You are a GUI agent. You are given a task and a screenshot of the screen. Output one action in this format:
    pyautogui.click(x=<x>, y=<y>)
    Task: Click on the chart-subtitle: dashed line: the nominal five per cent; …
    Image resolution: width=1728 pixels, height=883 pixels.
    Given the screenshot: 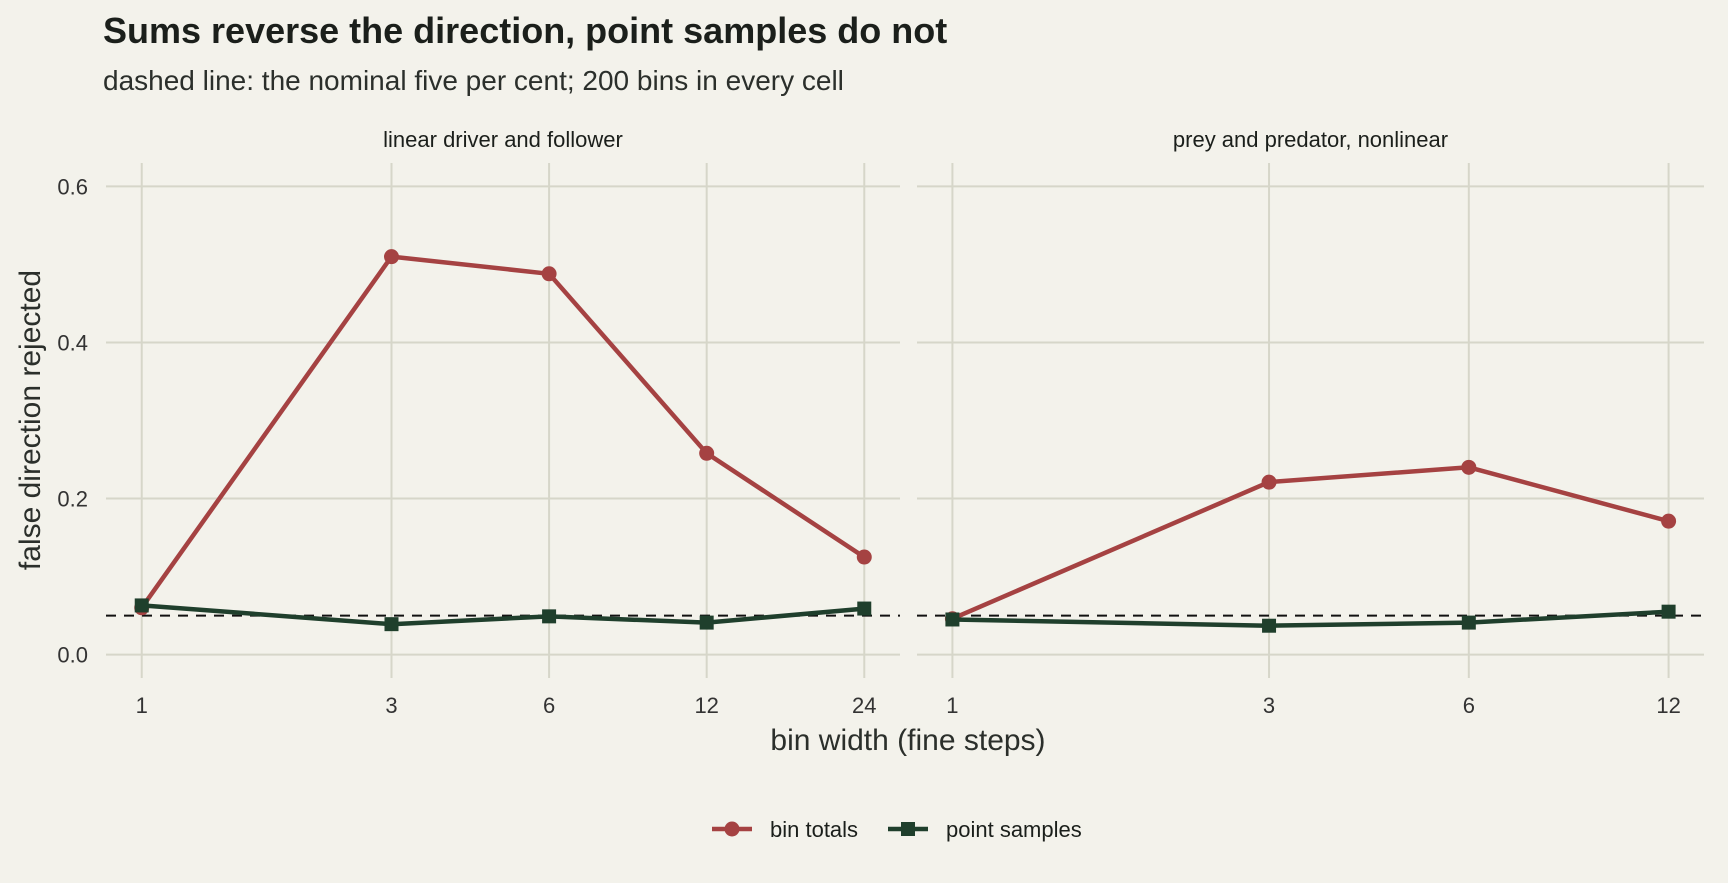 What is the action you would take?
    pyautogui.click(x=473, y=80)
    